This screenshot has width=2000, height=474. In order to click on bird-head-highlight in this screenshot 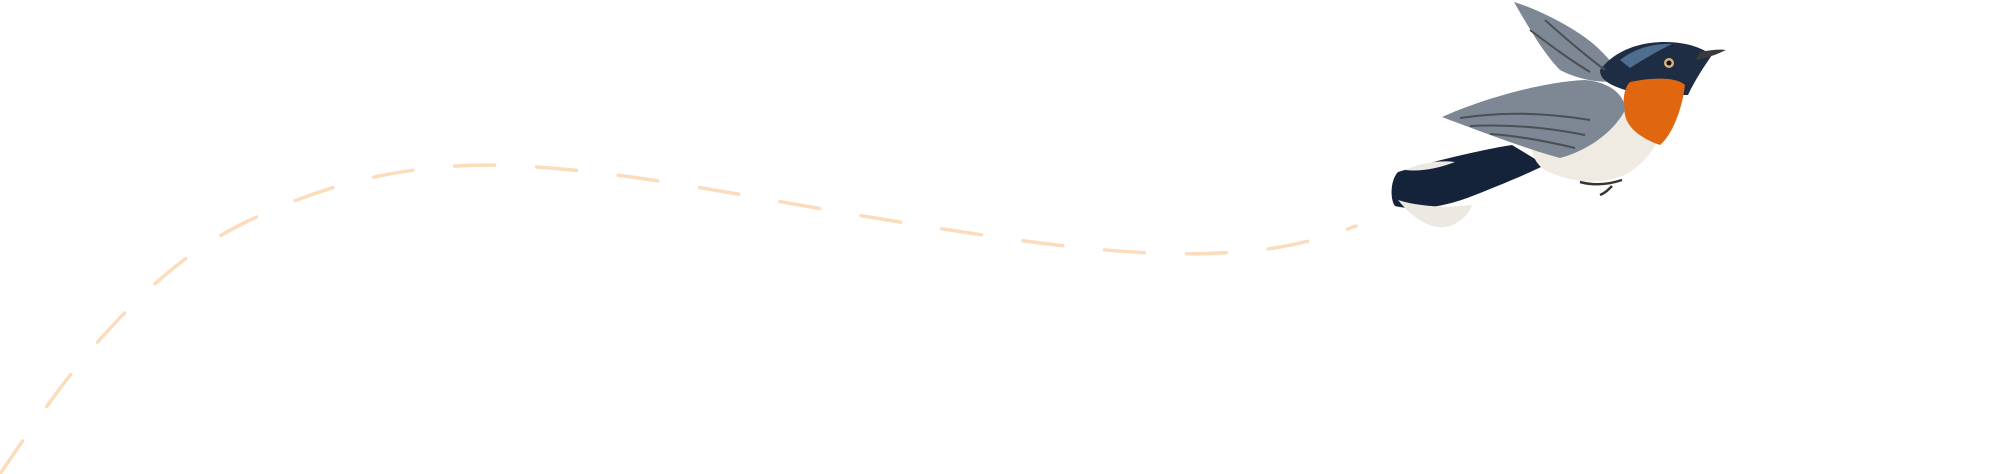, I will do `click(1646, 55)`.